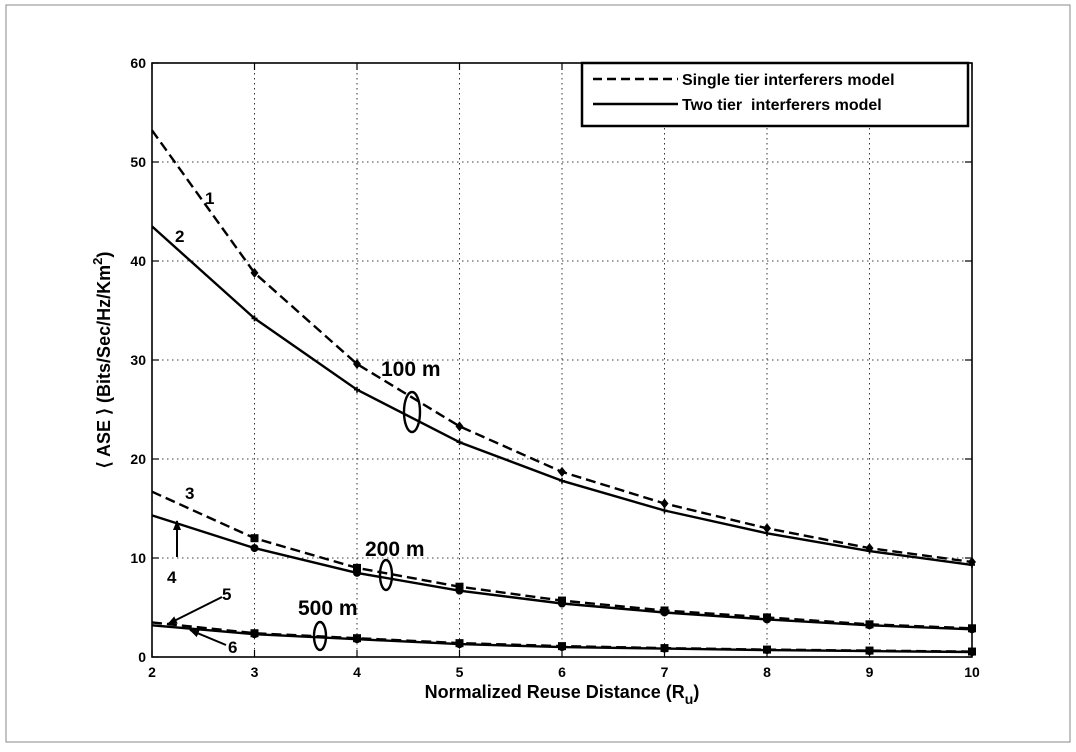 The width and height of the screenshot is (1076, 752). Describe the element at coordinates (767, 672) in the screenshot. I see `x-tick-label: 8` at that location.